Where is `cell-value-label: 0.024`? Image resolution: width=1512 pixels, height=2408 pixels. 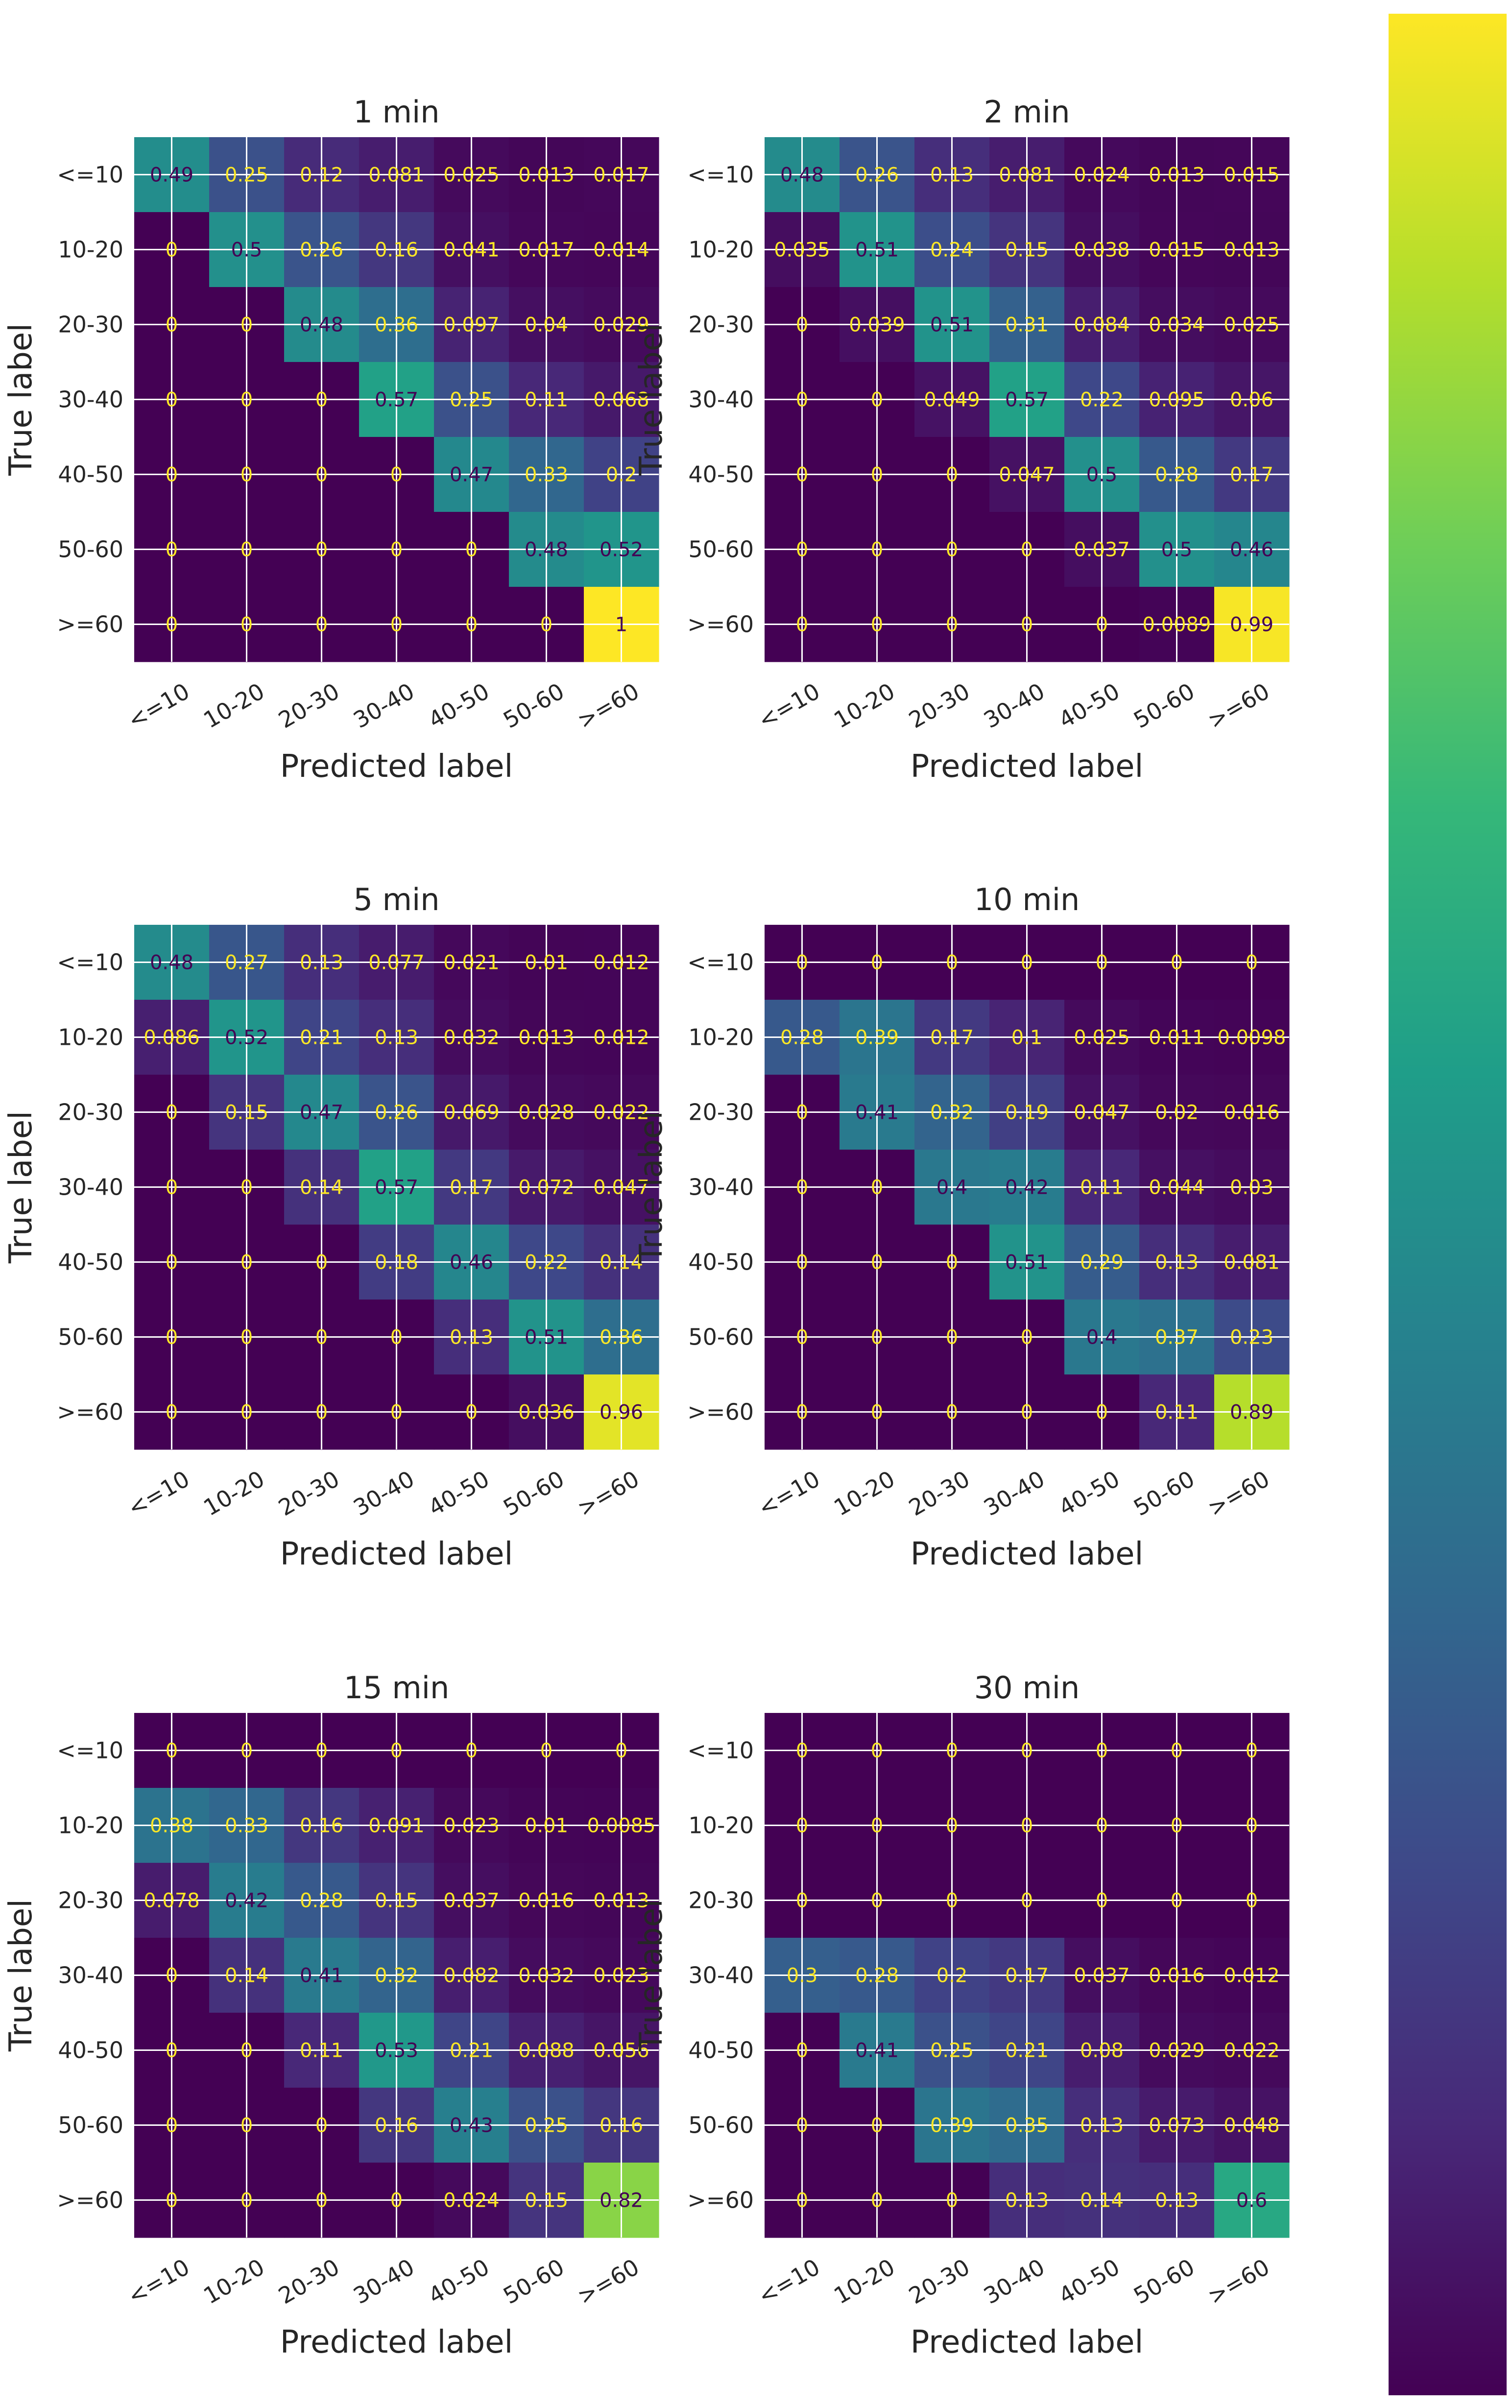
cell-value-label: 0.024 is located at coordinates (471, 2201).